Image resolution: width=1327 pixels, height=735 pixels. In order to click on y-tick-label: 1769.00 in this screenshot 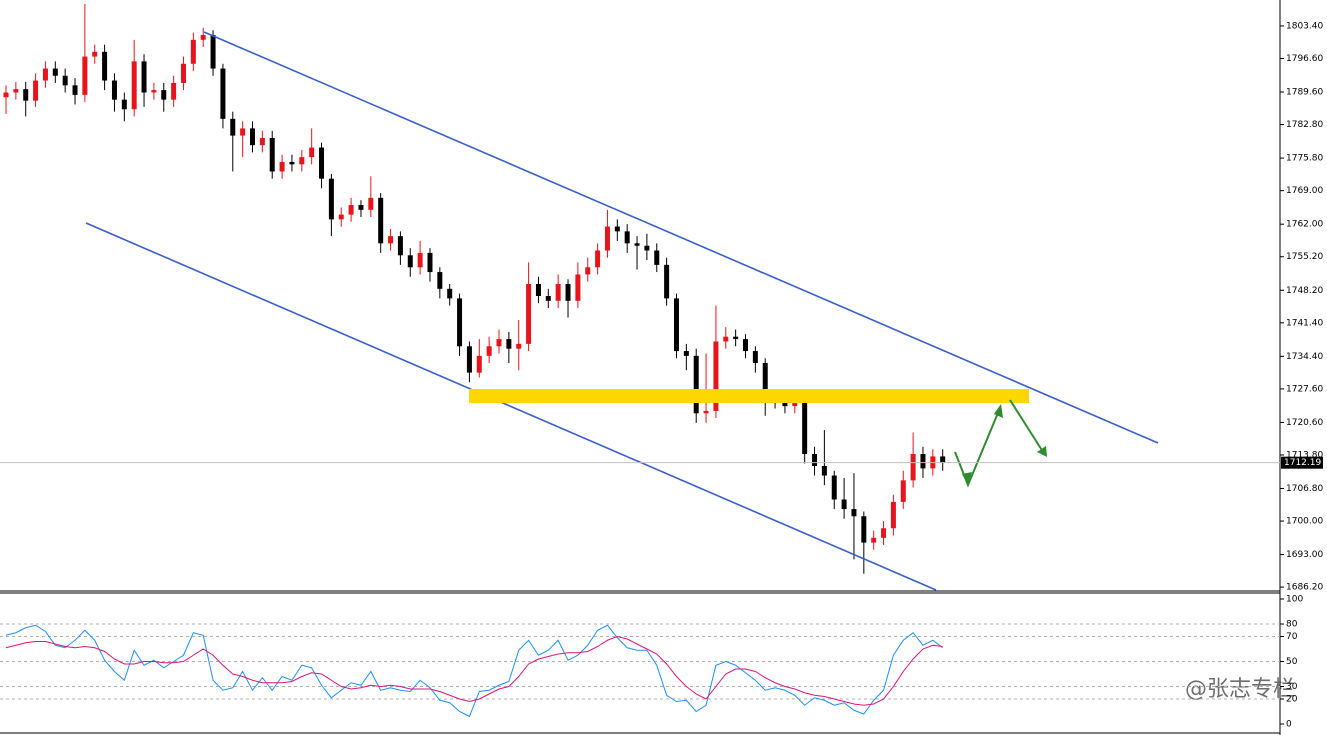, I will do `click(1304, 191)`.